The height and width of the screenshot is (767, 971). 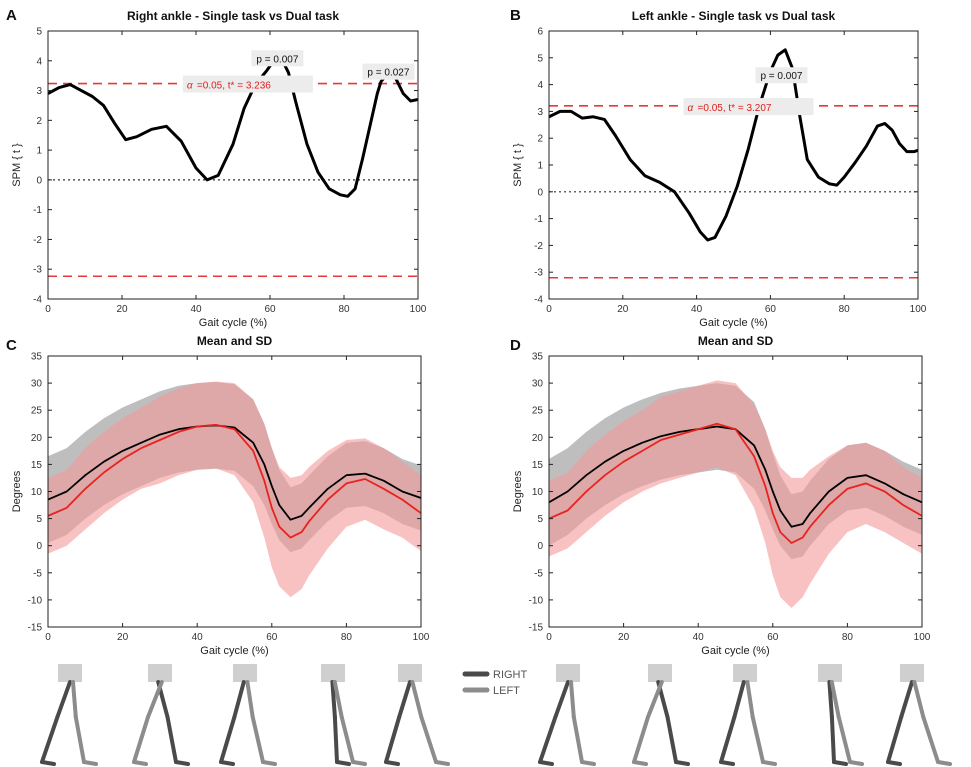 What do you see at coordinates (37, 573) in the screenshot?
I see `y-tick-label: -5` at bounding box center [37, 573].